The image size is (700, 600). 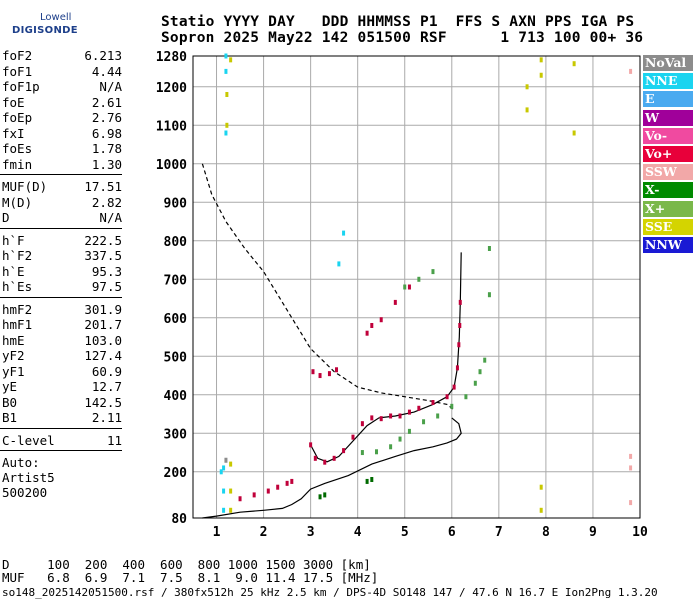 I want to click on param-name: foF1, so click(x=17, y=71).